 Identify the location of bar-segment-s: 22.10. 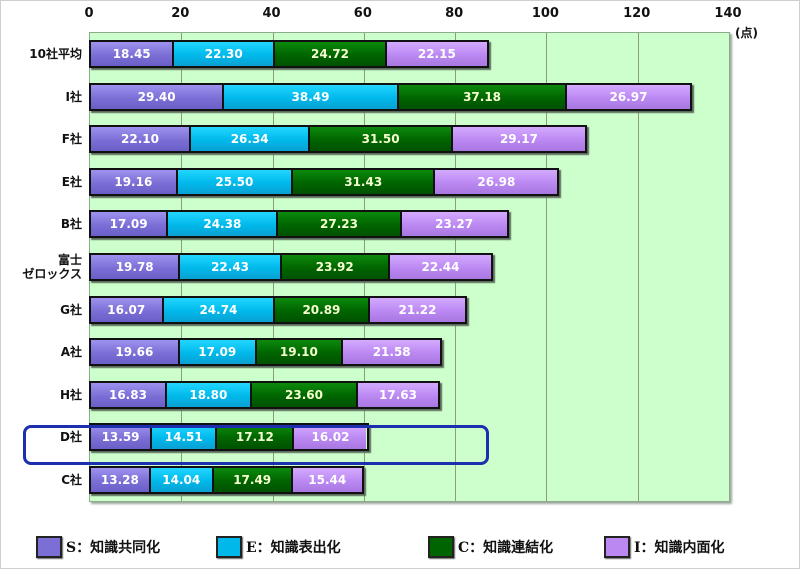
(141, 139).